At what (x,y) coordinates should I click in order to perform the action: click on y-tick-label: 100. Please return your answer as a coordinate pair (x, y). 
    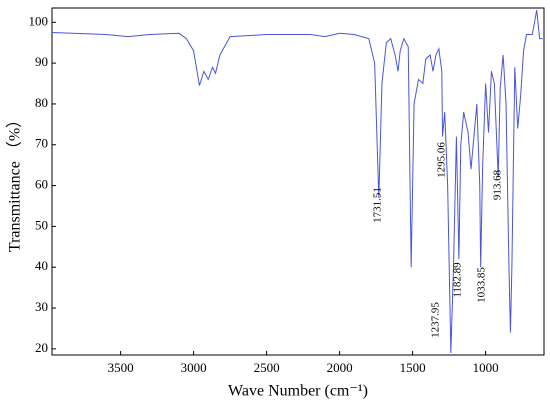
    Looking at the image, I should click on (39, 20).